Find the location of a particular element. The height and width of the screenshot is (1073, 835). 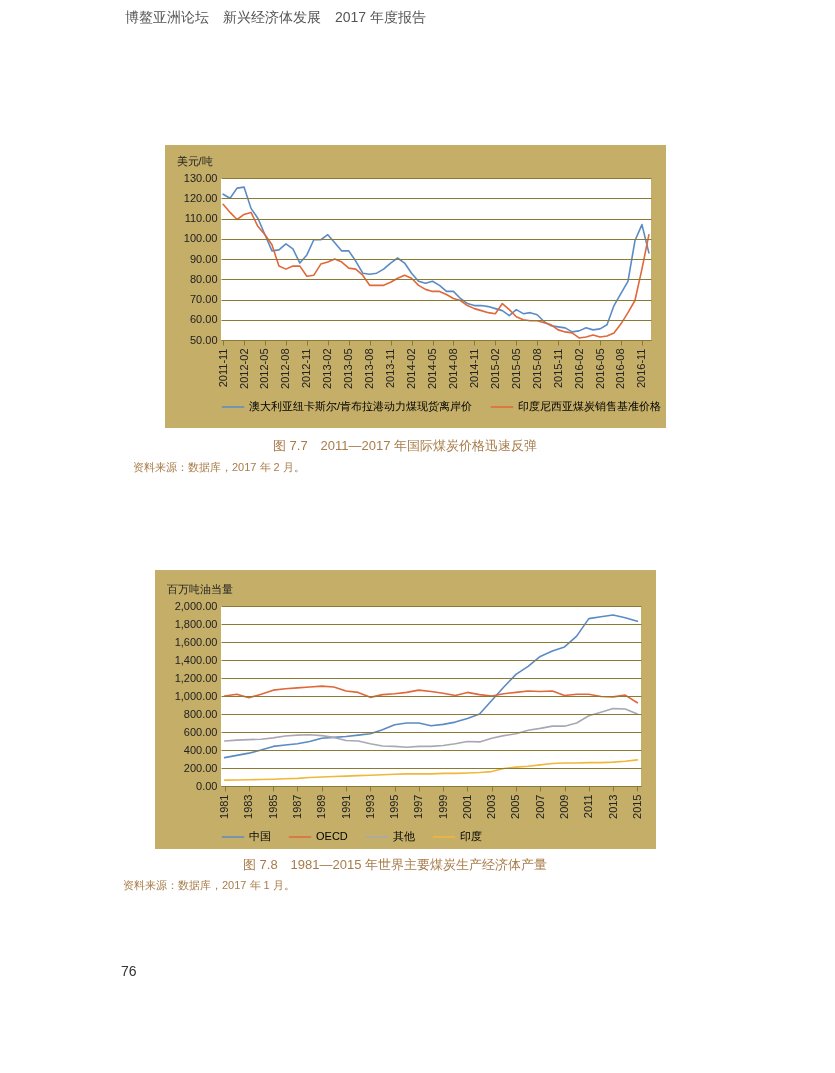

y-tick-label: 1,400.00 is located at coordinates (196, 659).